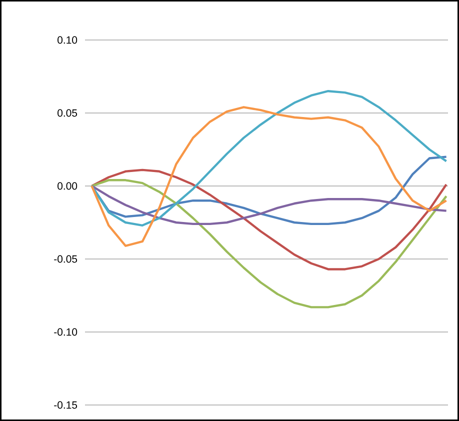 The height and width of the screenshot is (421, 459). Describe the element at coordinates (68, 40) in the screenshot. I see `y-tick-label: 0.10` at that location.